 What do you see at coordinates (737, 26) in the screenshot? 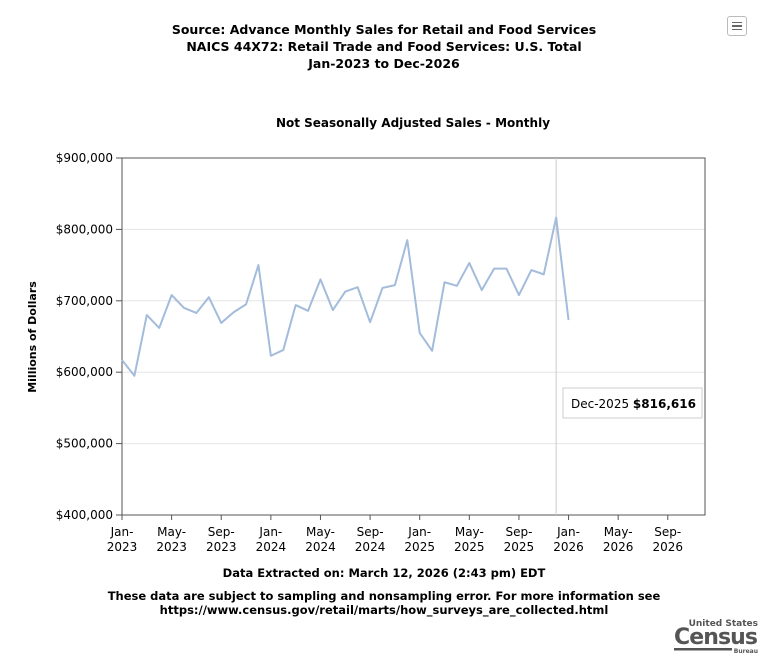
I see `chart-menu-button` at bounding box center [737, 26].